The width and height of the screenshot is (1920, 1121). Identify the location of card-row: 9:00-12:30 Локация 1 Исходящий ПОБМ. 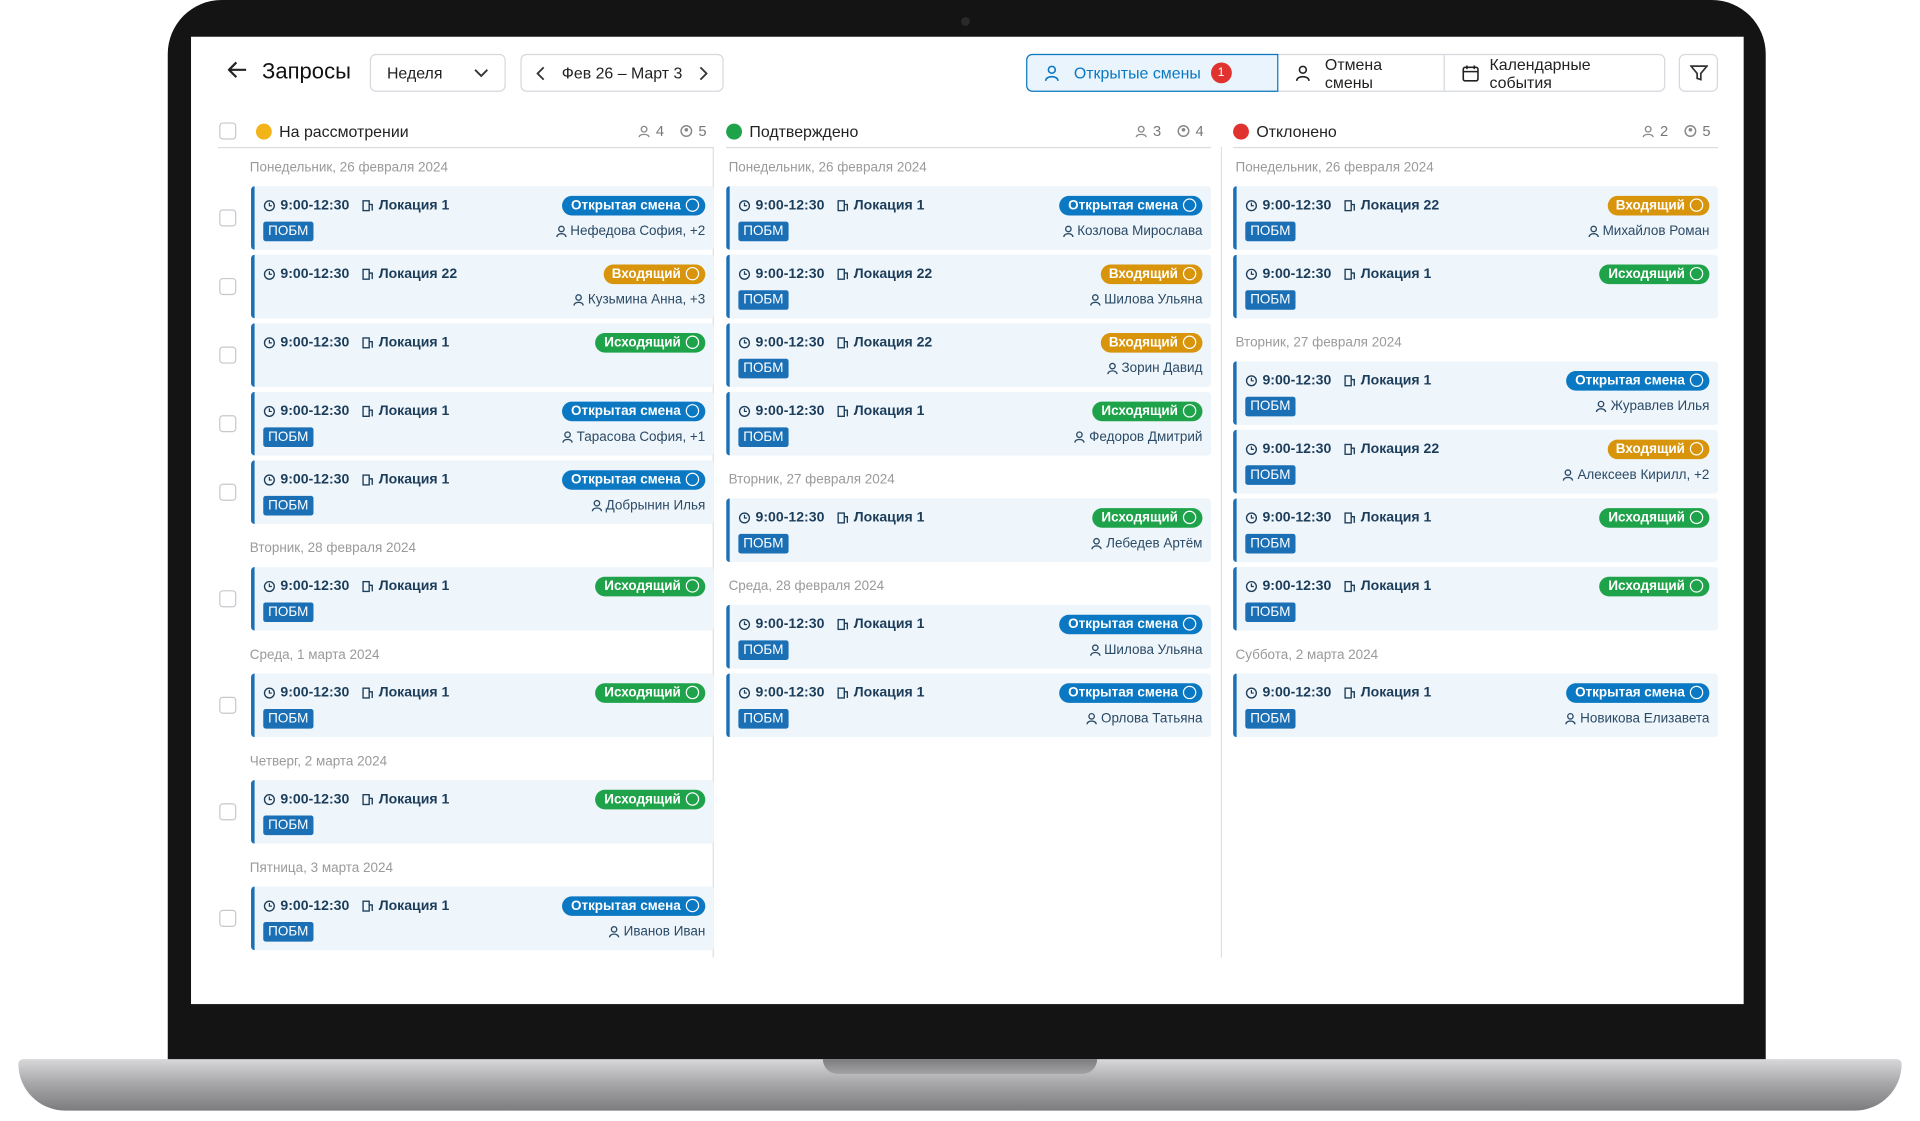
(1475, 598).